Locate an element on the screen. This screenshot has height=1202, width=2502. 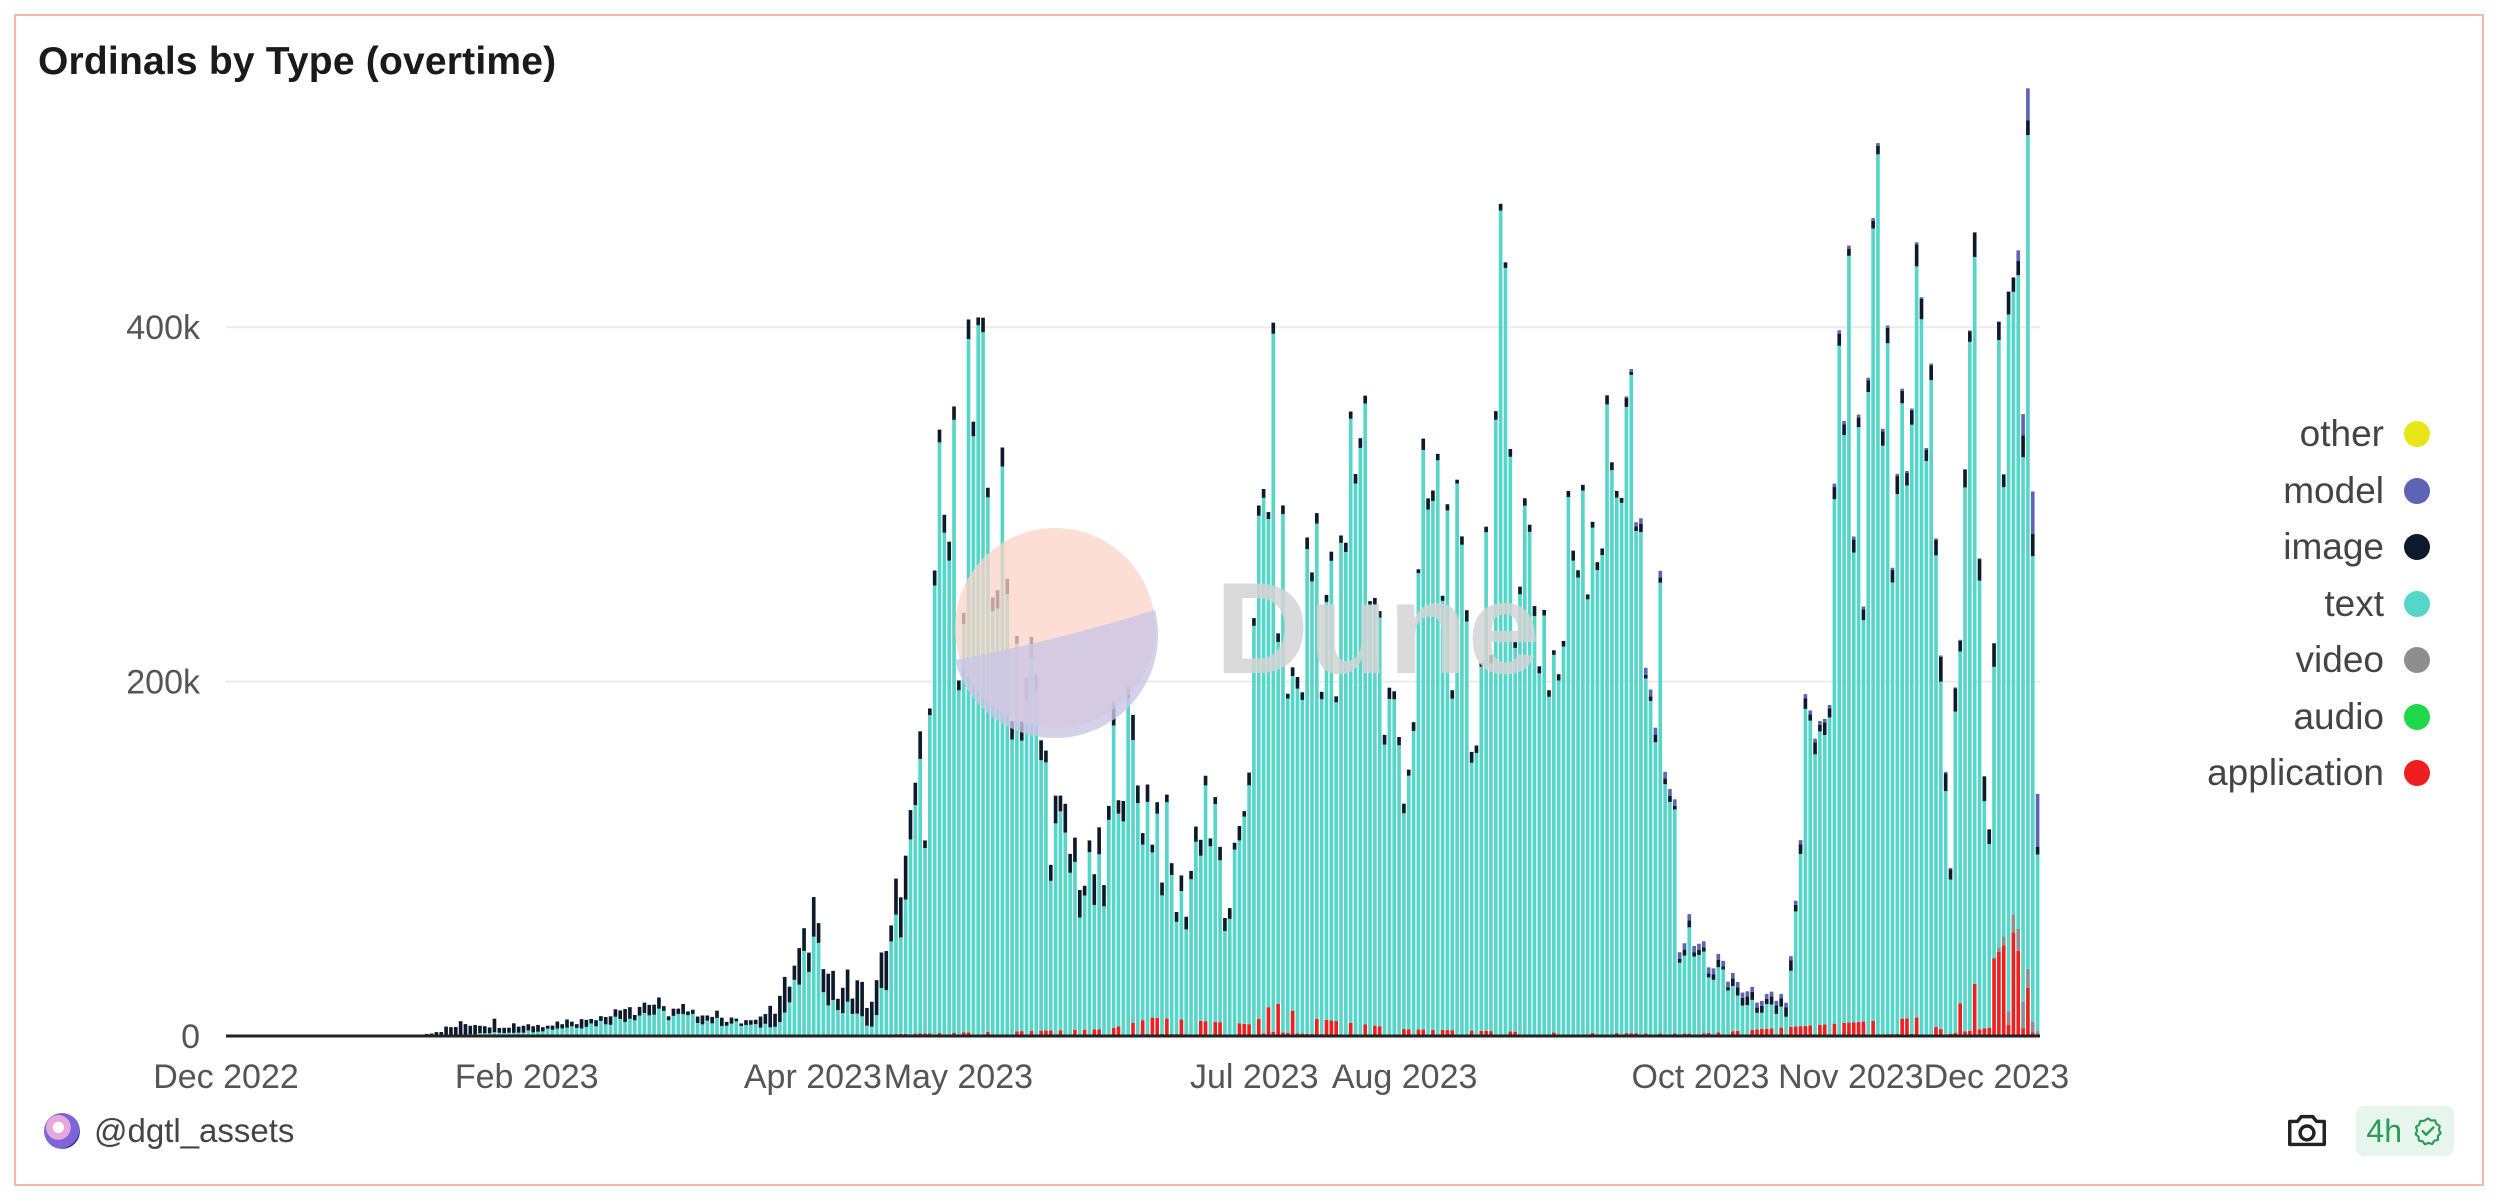
author-avatar is located at coordinates (62, 1131).